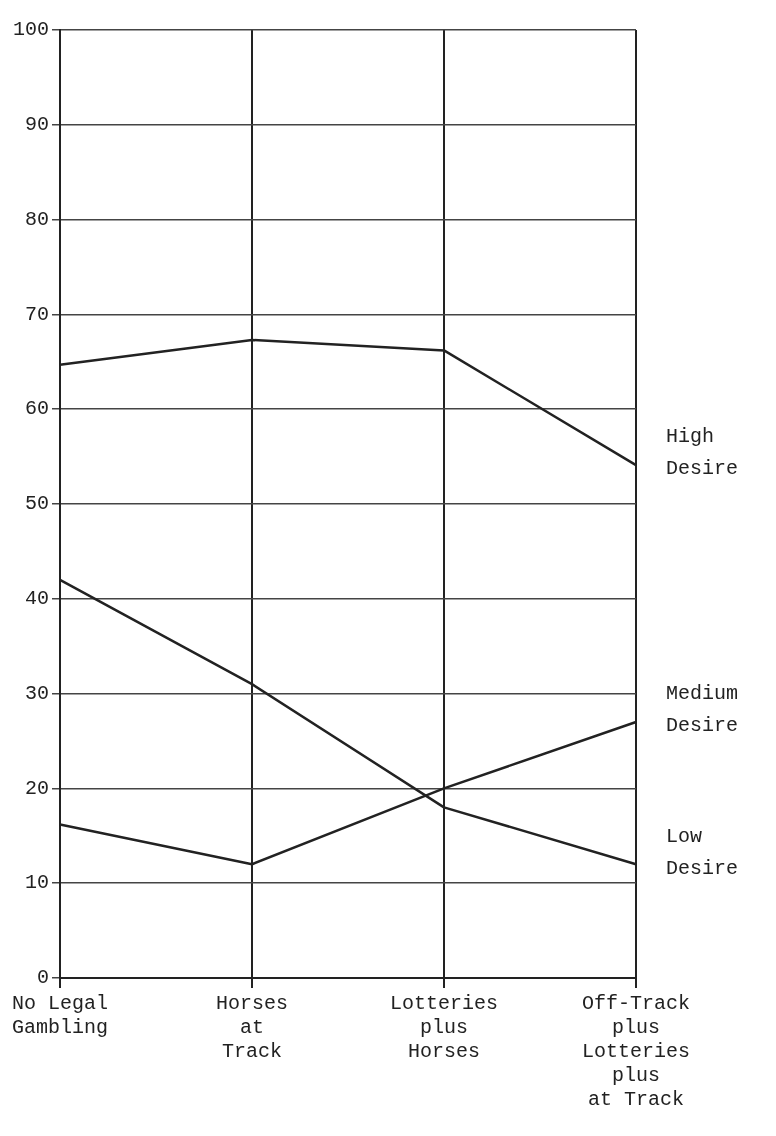  Describe the element at coordinates (702, 710) in the screenshot. I see `series-label: Medium Desire` at that location.